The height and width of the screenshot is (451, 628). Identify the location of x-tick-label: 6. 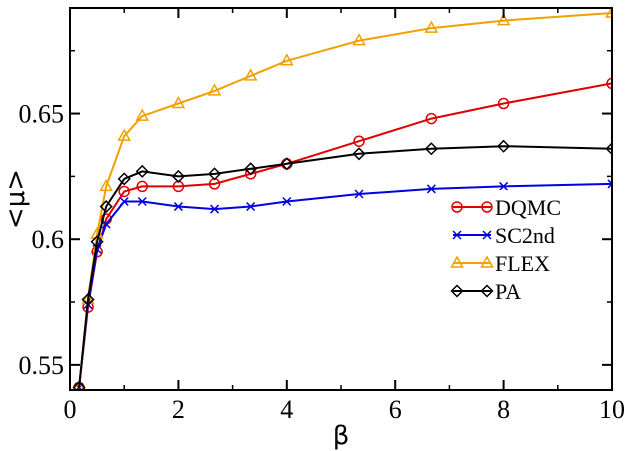
(395, 409).